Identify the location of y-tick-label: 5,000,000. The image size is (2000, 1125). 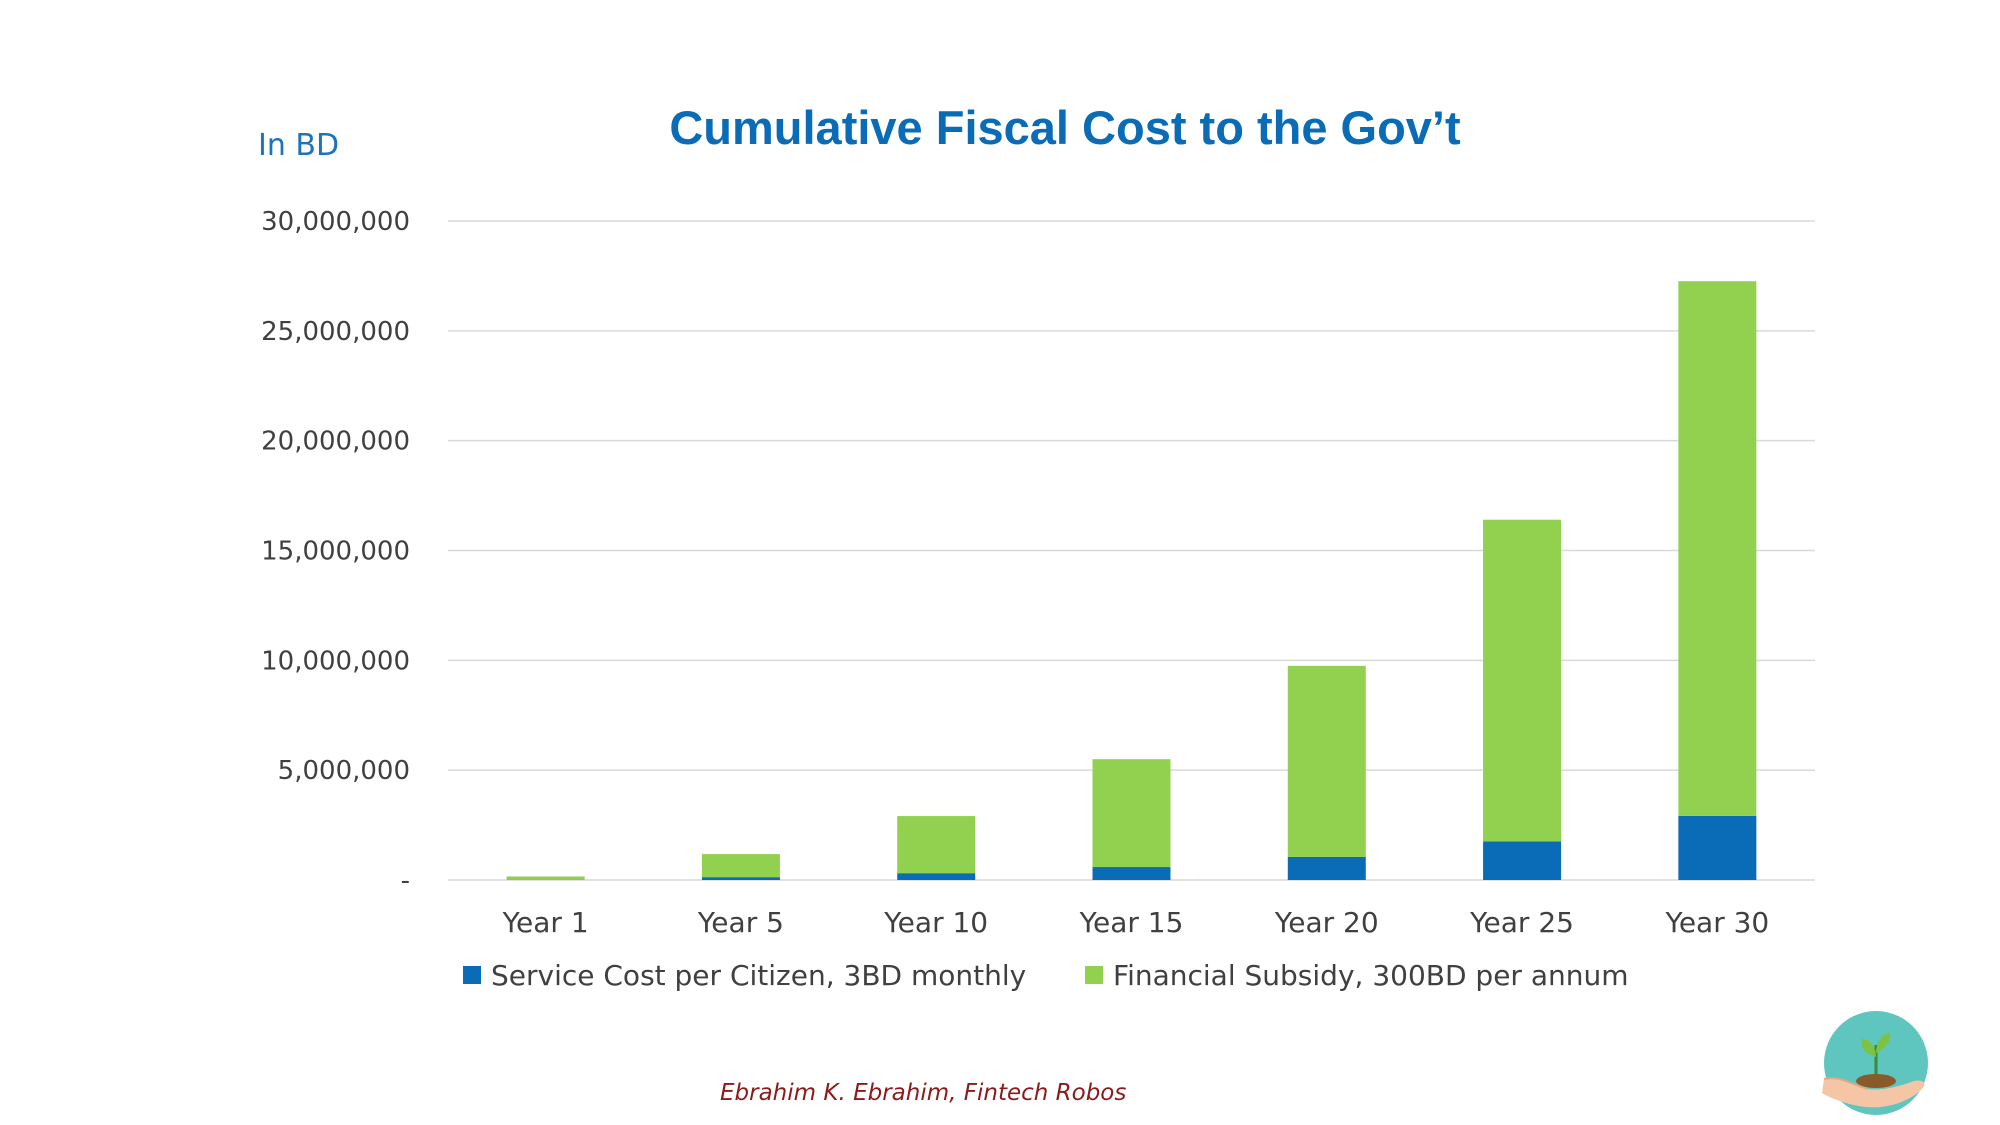
(344, 771).